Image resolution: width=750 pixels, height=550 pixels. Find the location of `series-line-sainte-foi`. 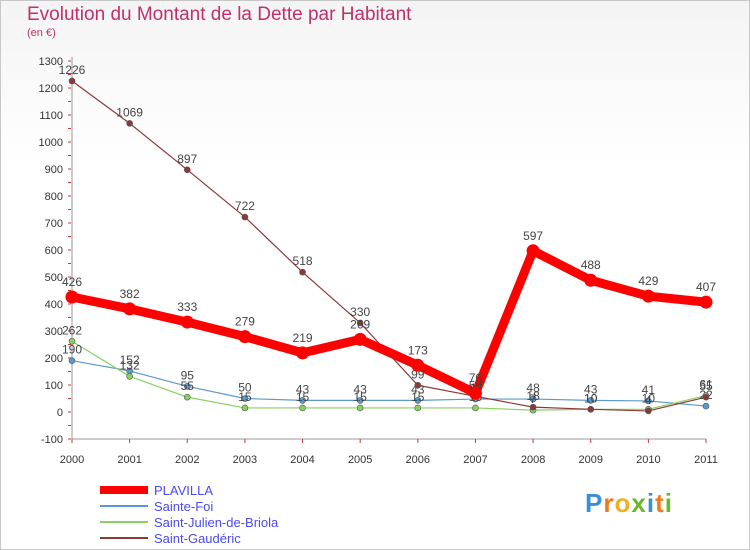

series-line-sainte-foi is located at coordinates (389, 383).